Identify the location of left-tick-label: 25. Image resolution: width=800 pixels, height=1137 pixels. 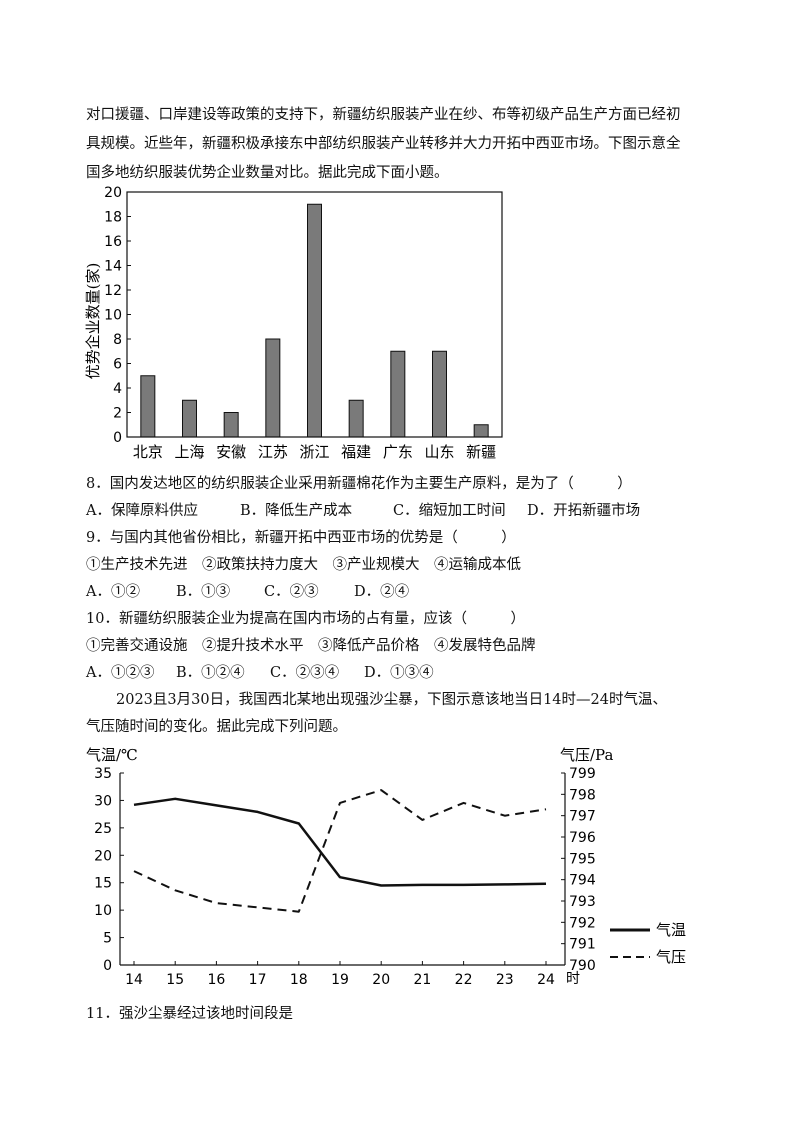
(103, 829).